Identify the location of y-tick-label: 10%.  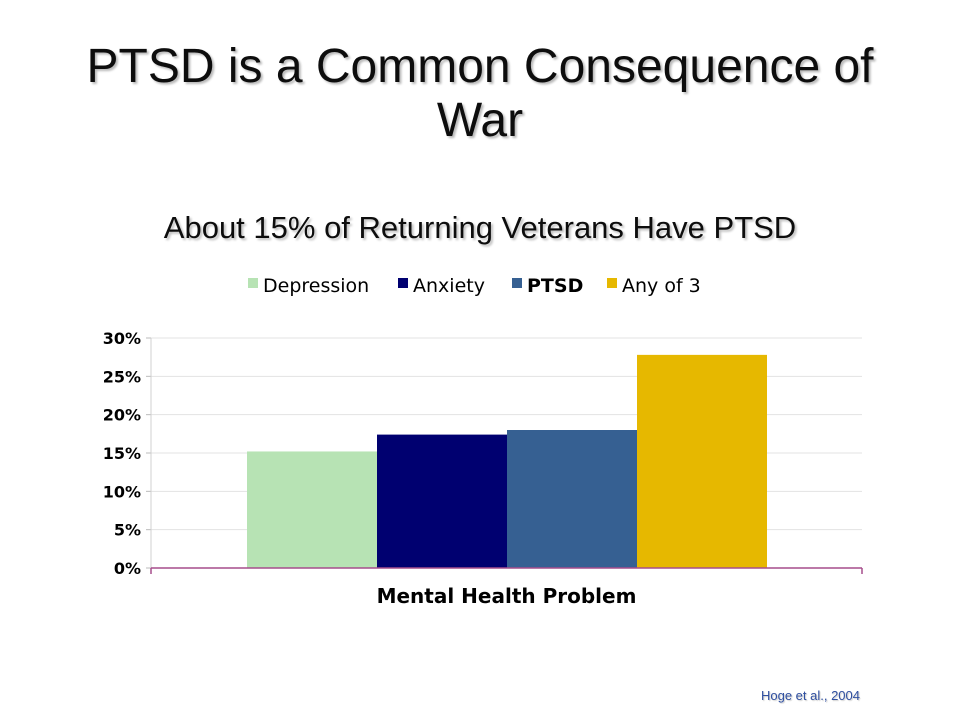
(122, 491).